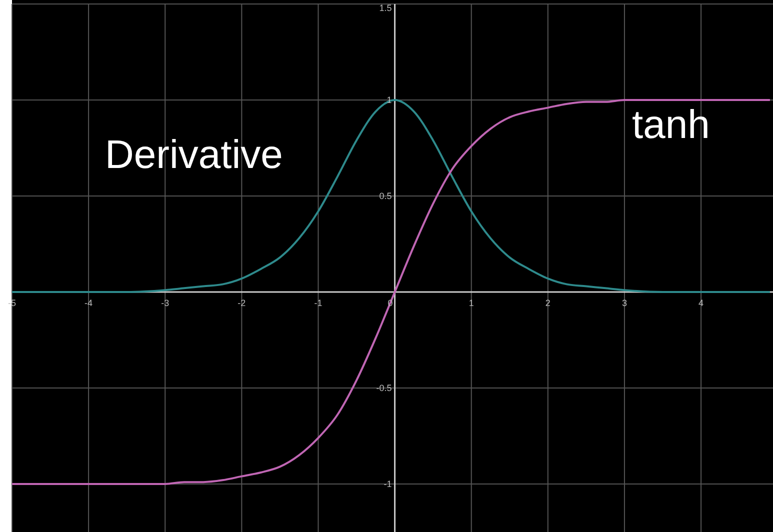 This screenshot has width=773, height=532. Describe the element at coordinates (388, 484) in the screenshot. I see `y-tick-label: -1` at that location.